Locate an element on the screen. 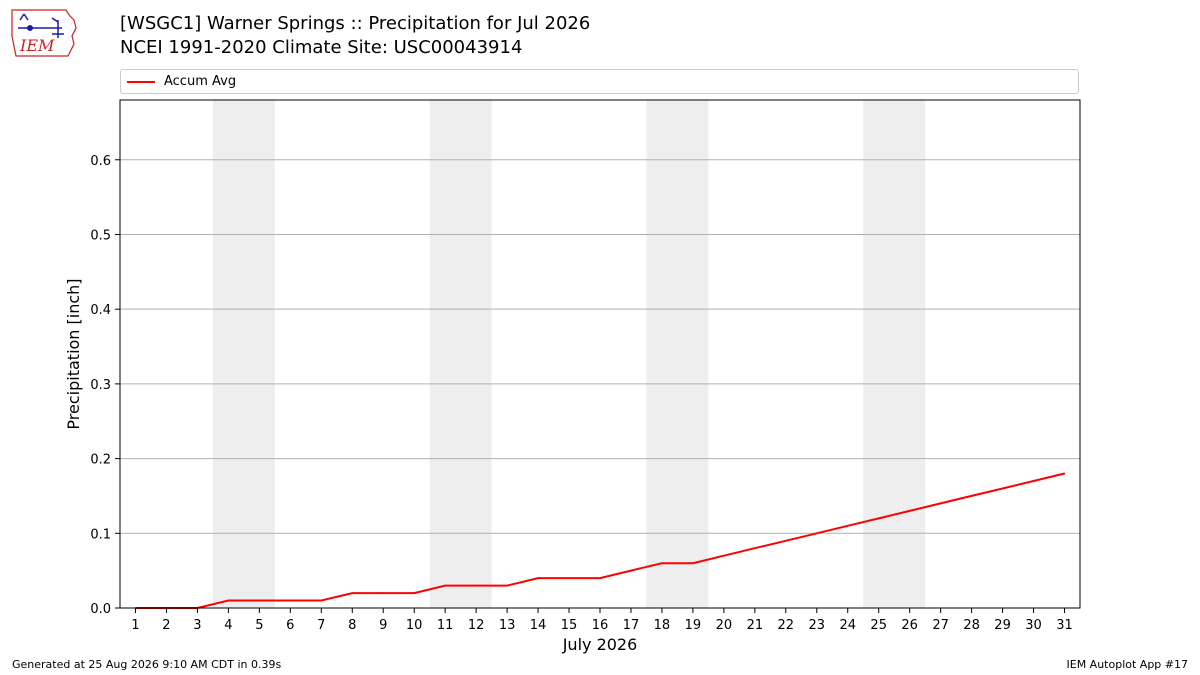  y-tick-label-4: 0.4 is located at coordinates (100, 310).